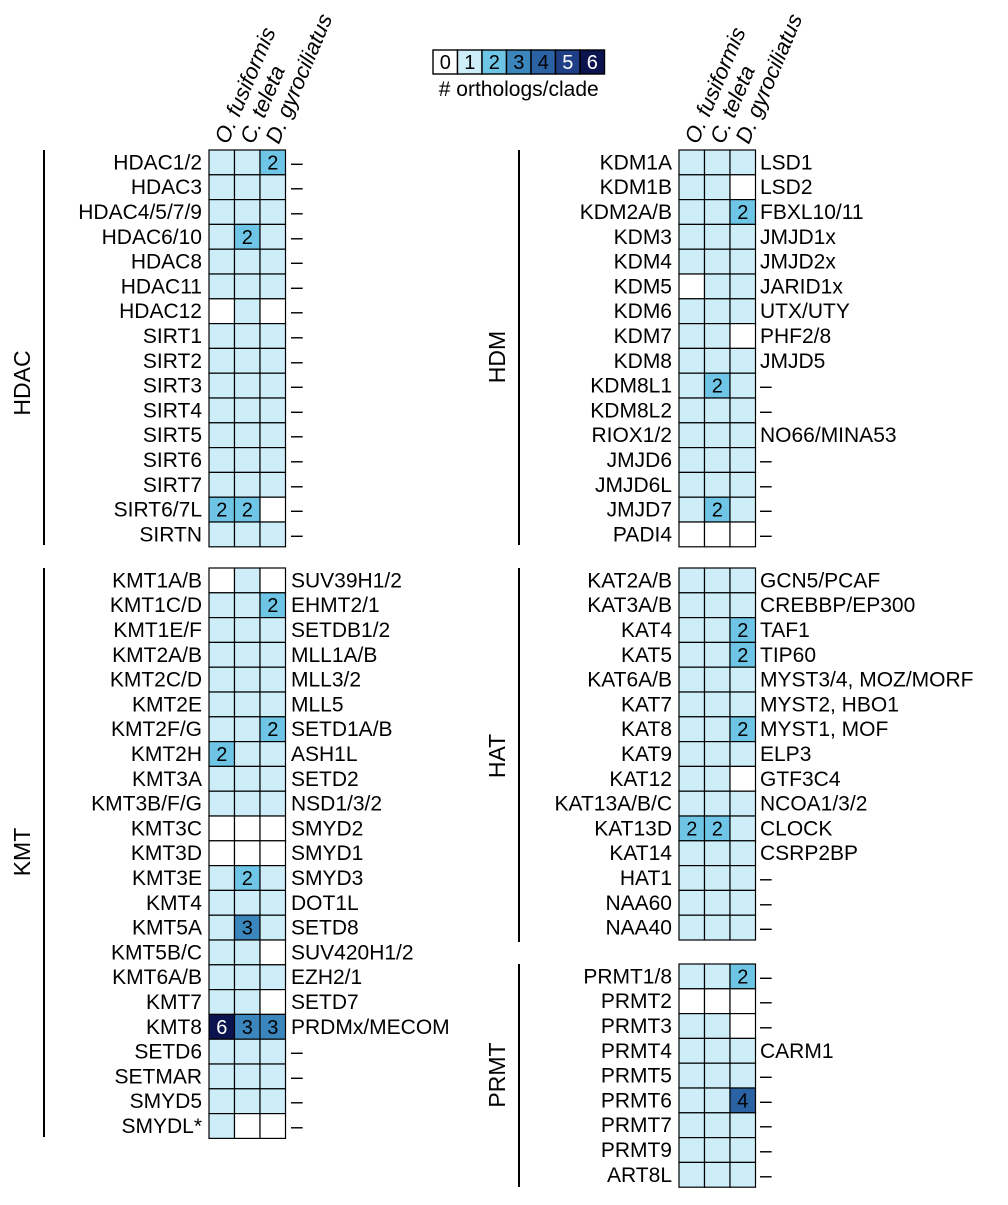 This screenshot has height=1205, width=1008. Describe the element at coordinates (820, 580) in the screenshot. I see `alias-label-hat-1: GCN5/PCAF` at that location.